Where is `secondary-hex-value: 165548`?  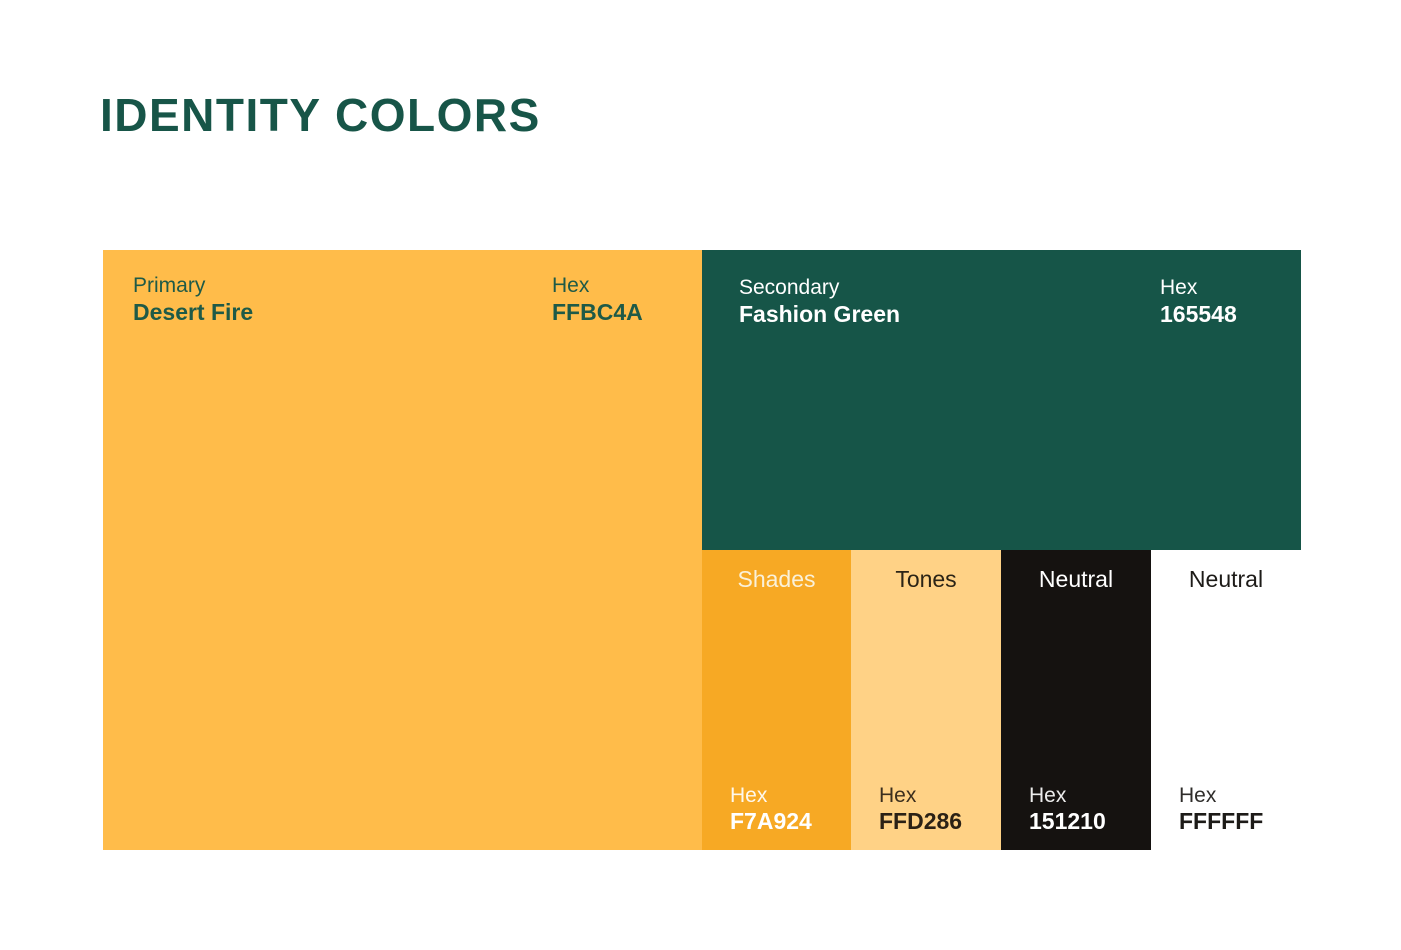
secondary-hex-value: 165548 is located at coordinates (1198, 313).